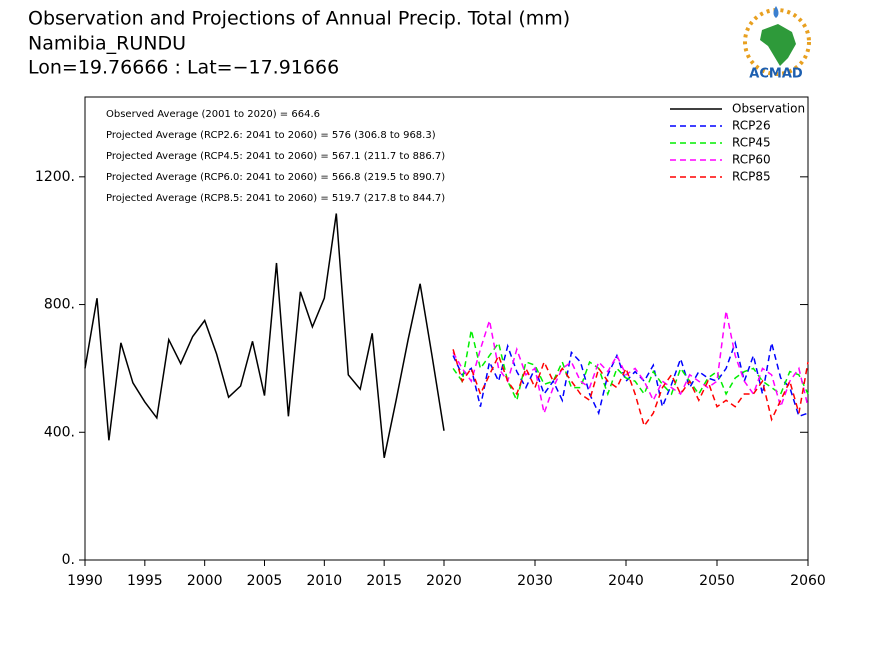 The width and height of the screenshot is (879, 659). Describe the element at coordinates (107, 44) in the screenshot. I see `chart-subtitle: Namibia_RUNDU` at that location.